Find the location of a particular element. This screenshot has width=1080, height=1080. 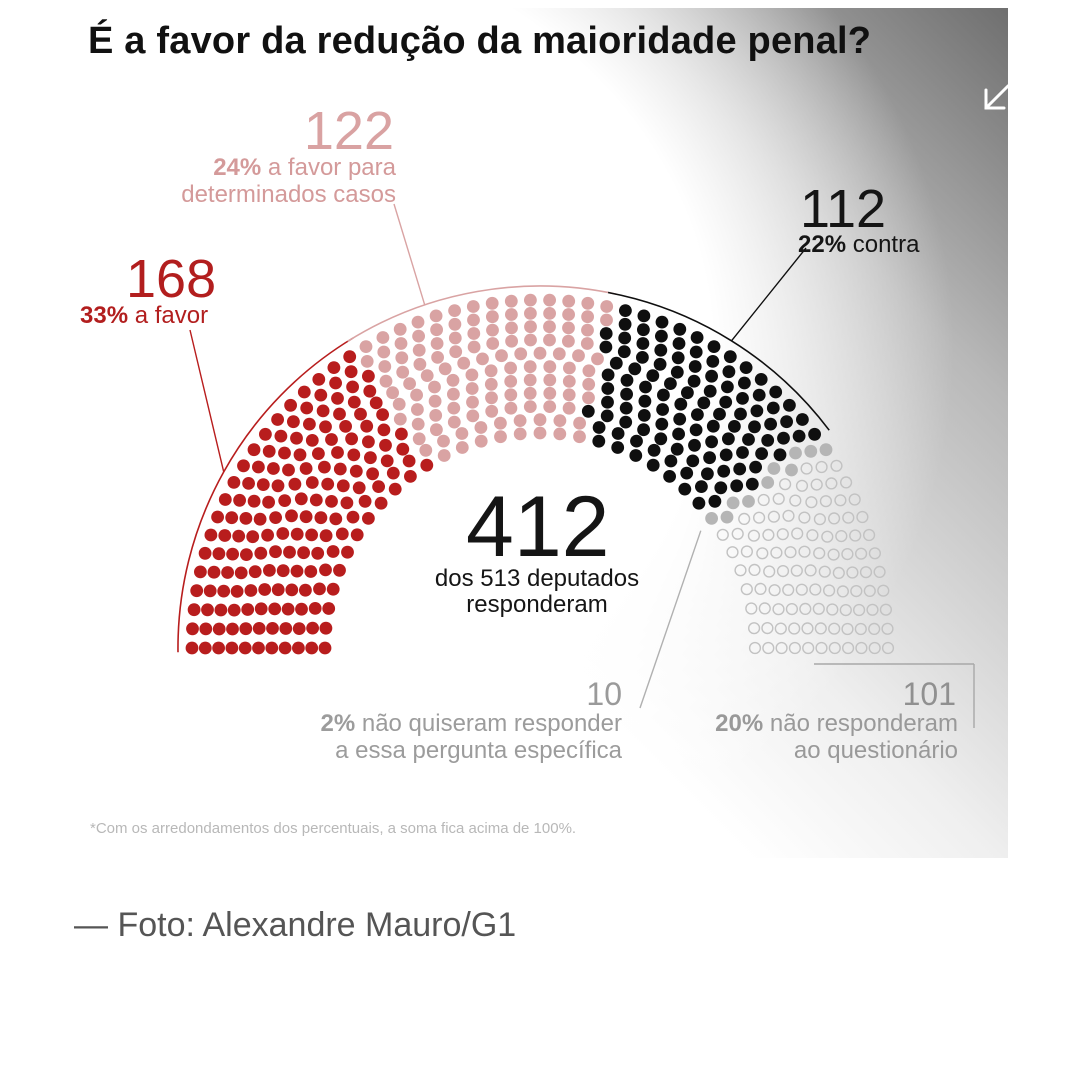

expand-arrows-icon is located at coordinates (1012, 84).